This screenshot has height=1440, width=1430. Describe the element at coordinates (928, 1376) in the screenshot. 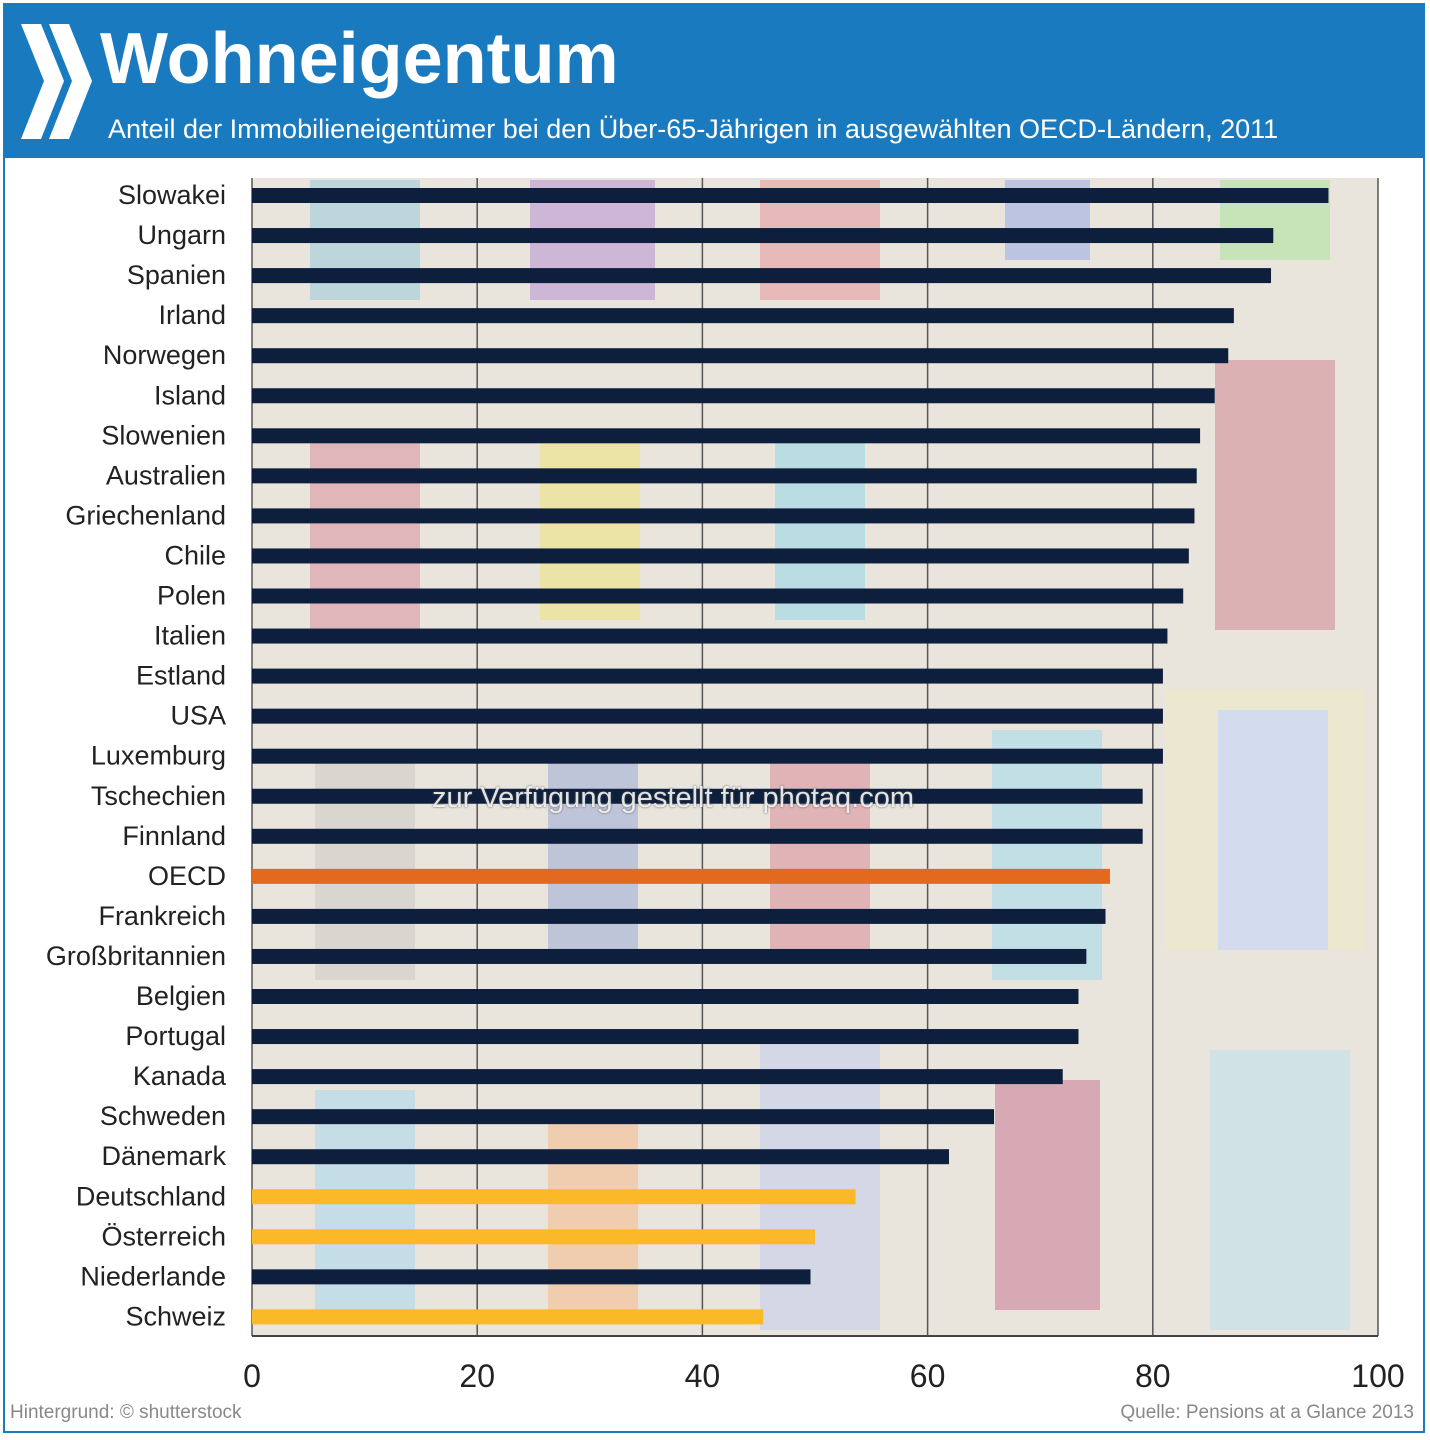

I see `x-tick-label: 60` at that location.